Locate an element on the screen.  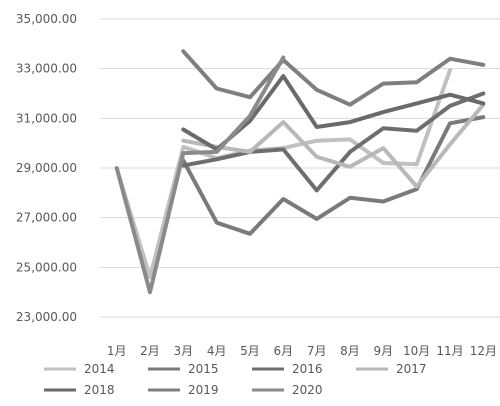
y-tick-label: 29,000.00 is located at coordinates (46, 168).